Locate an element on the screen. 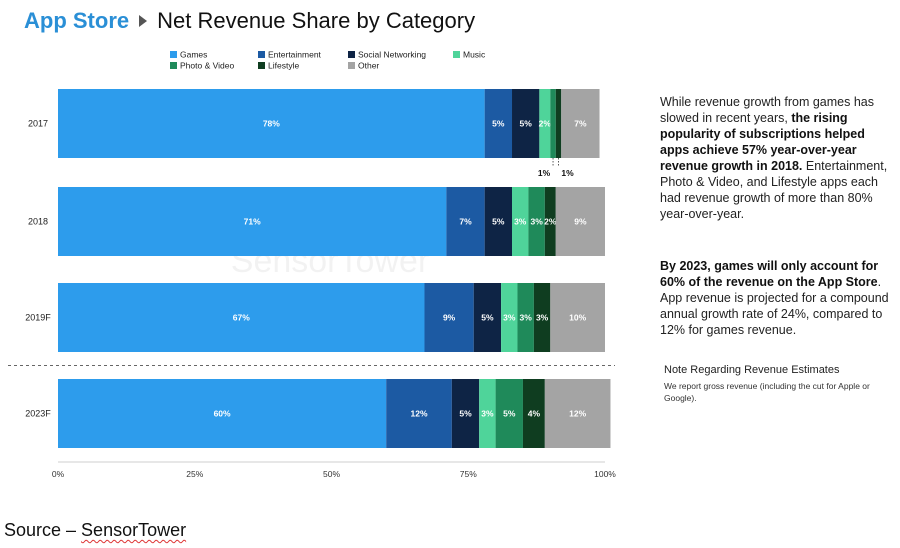 The image size is (900, 548). bar-photo-and-video-2018 is located at coordinates (536, 221).